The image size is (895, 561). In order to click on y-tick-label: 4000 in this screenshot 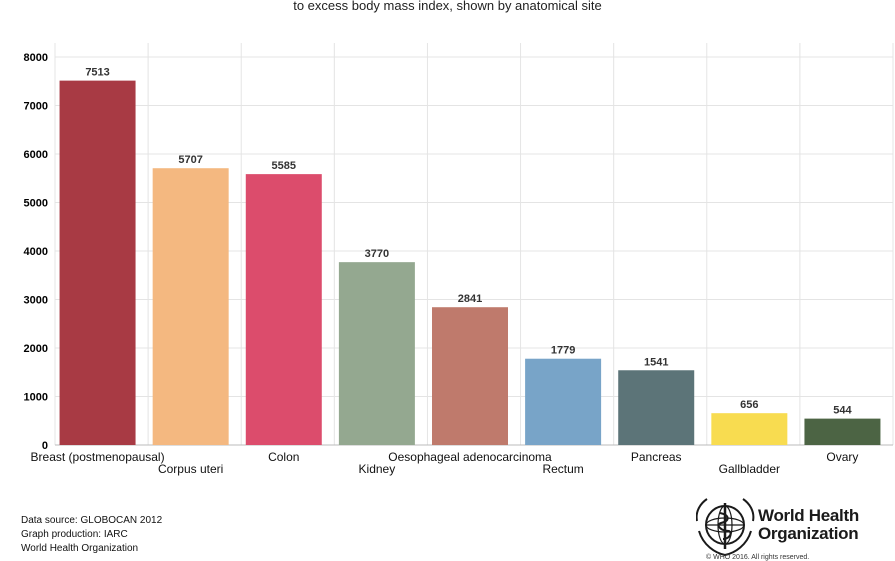, I will do `click(36, 252)`.